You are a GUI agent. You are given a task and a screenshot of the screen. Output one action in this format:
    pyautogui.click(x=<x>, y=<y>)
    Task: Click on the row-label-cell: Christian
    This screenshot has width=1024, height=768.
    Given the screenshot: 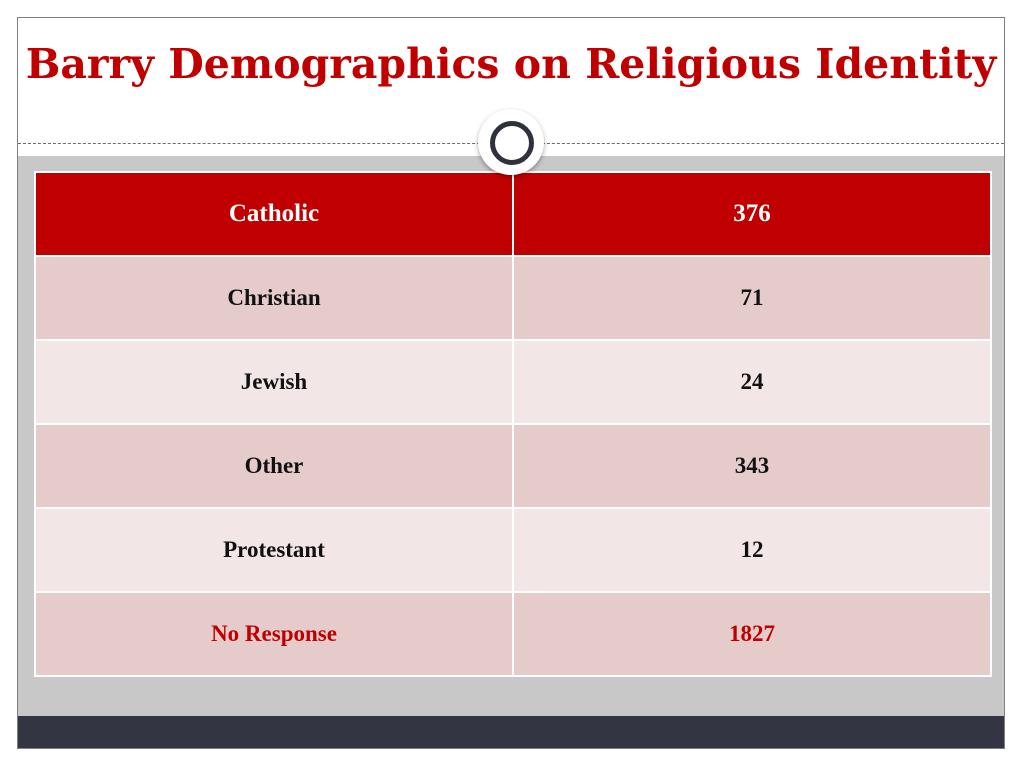 What is the action you would take?
    pyautogui.click(x=274, y=298)
    